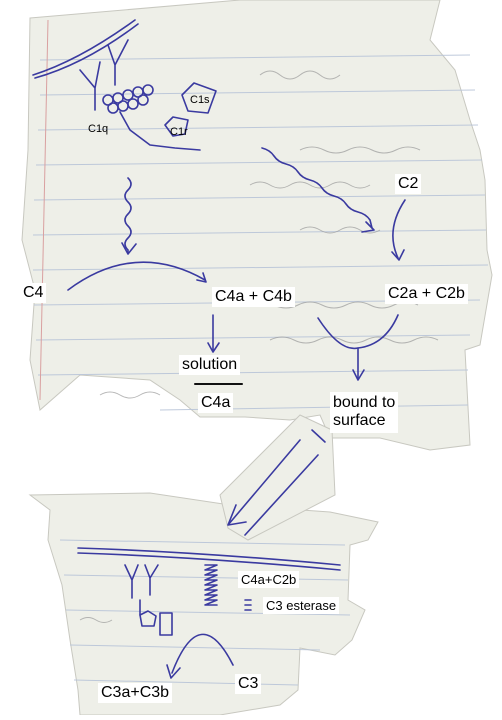 The image size is (502, 720). What do you see at coordinates (166, 624) in the screenshot?
I see `c1-small-rect` at bounding box center [166, 624].